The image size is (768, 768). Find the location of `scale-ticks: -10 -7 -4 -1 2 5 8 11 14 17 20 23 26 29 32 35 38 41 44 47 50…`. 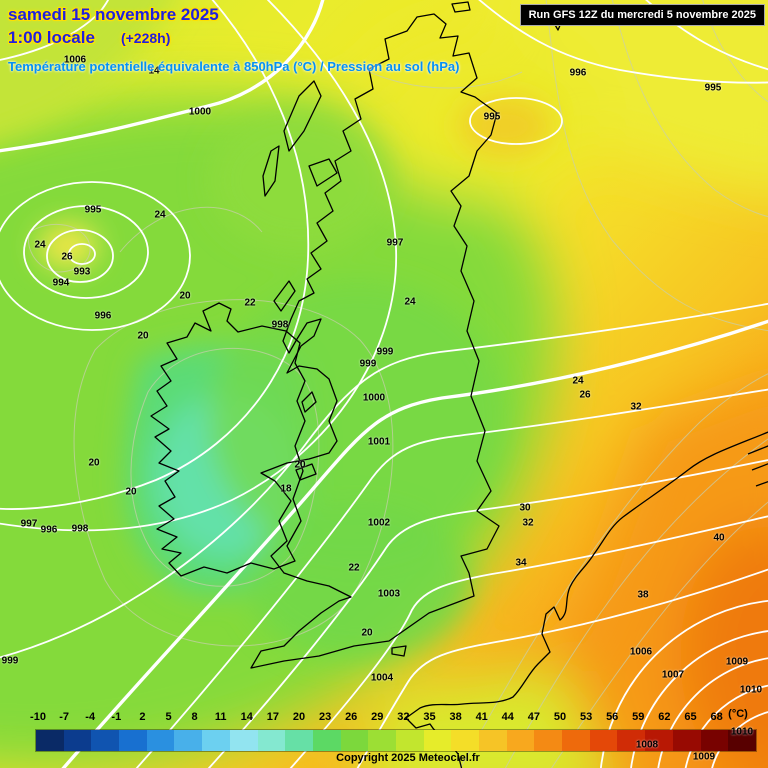

scale-ticks: -10 -7 -4 -1 2 5 8 11 14 17 20 23 26 29 32 35 38 41 44 47 50… is located at coordinates (384, 718).